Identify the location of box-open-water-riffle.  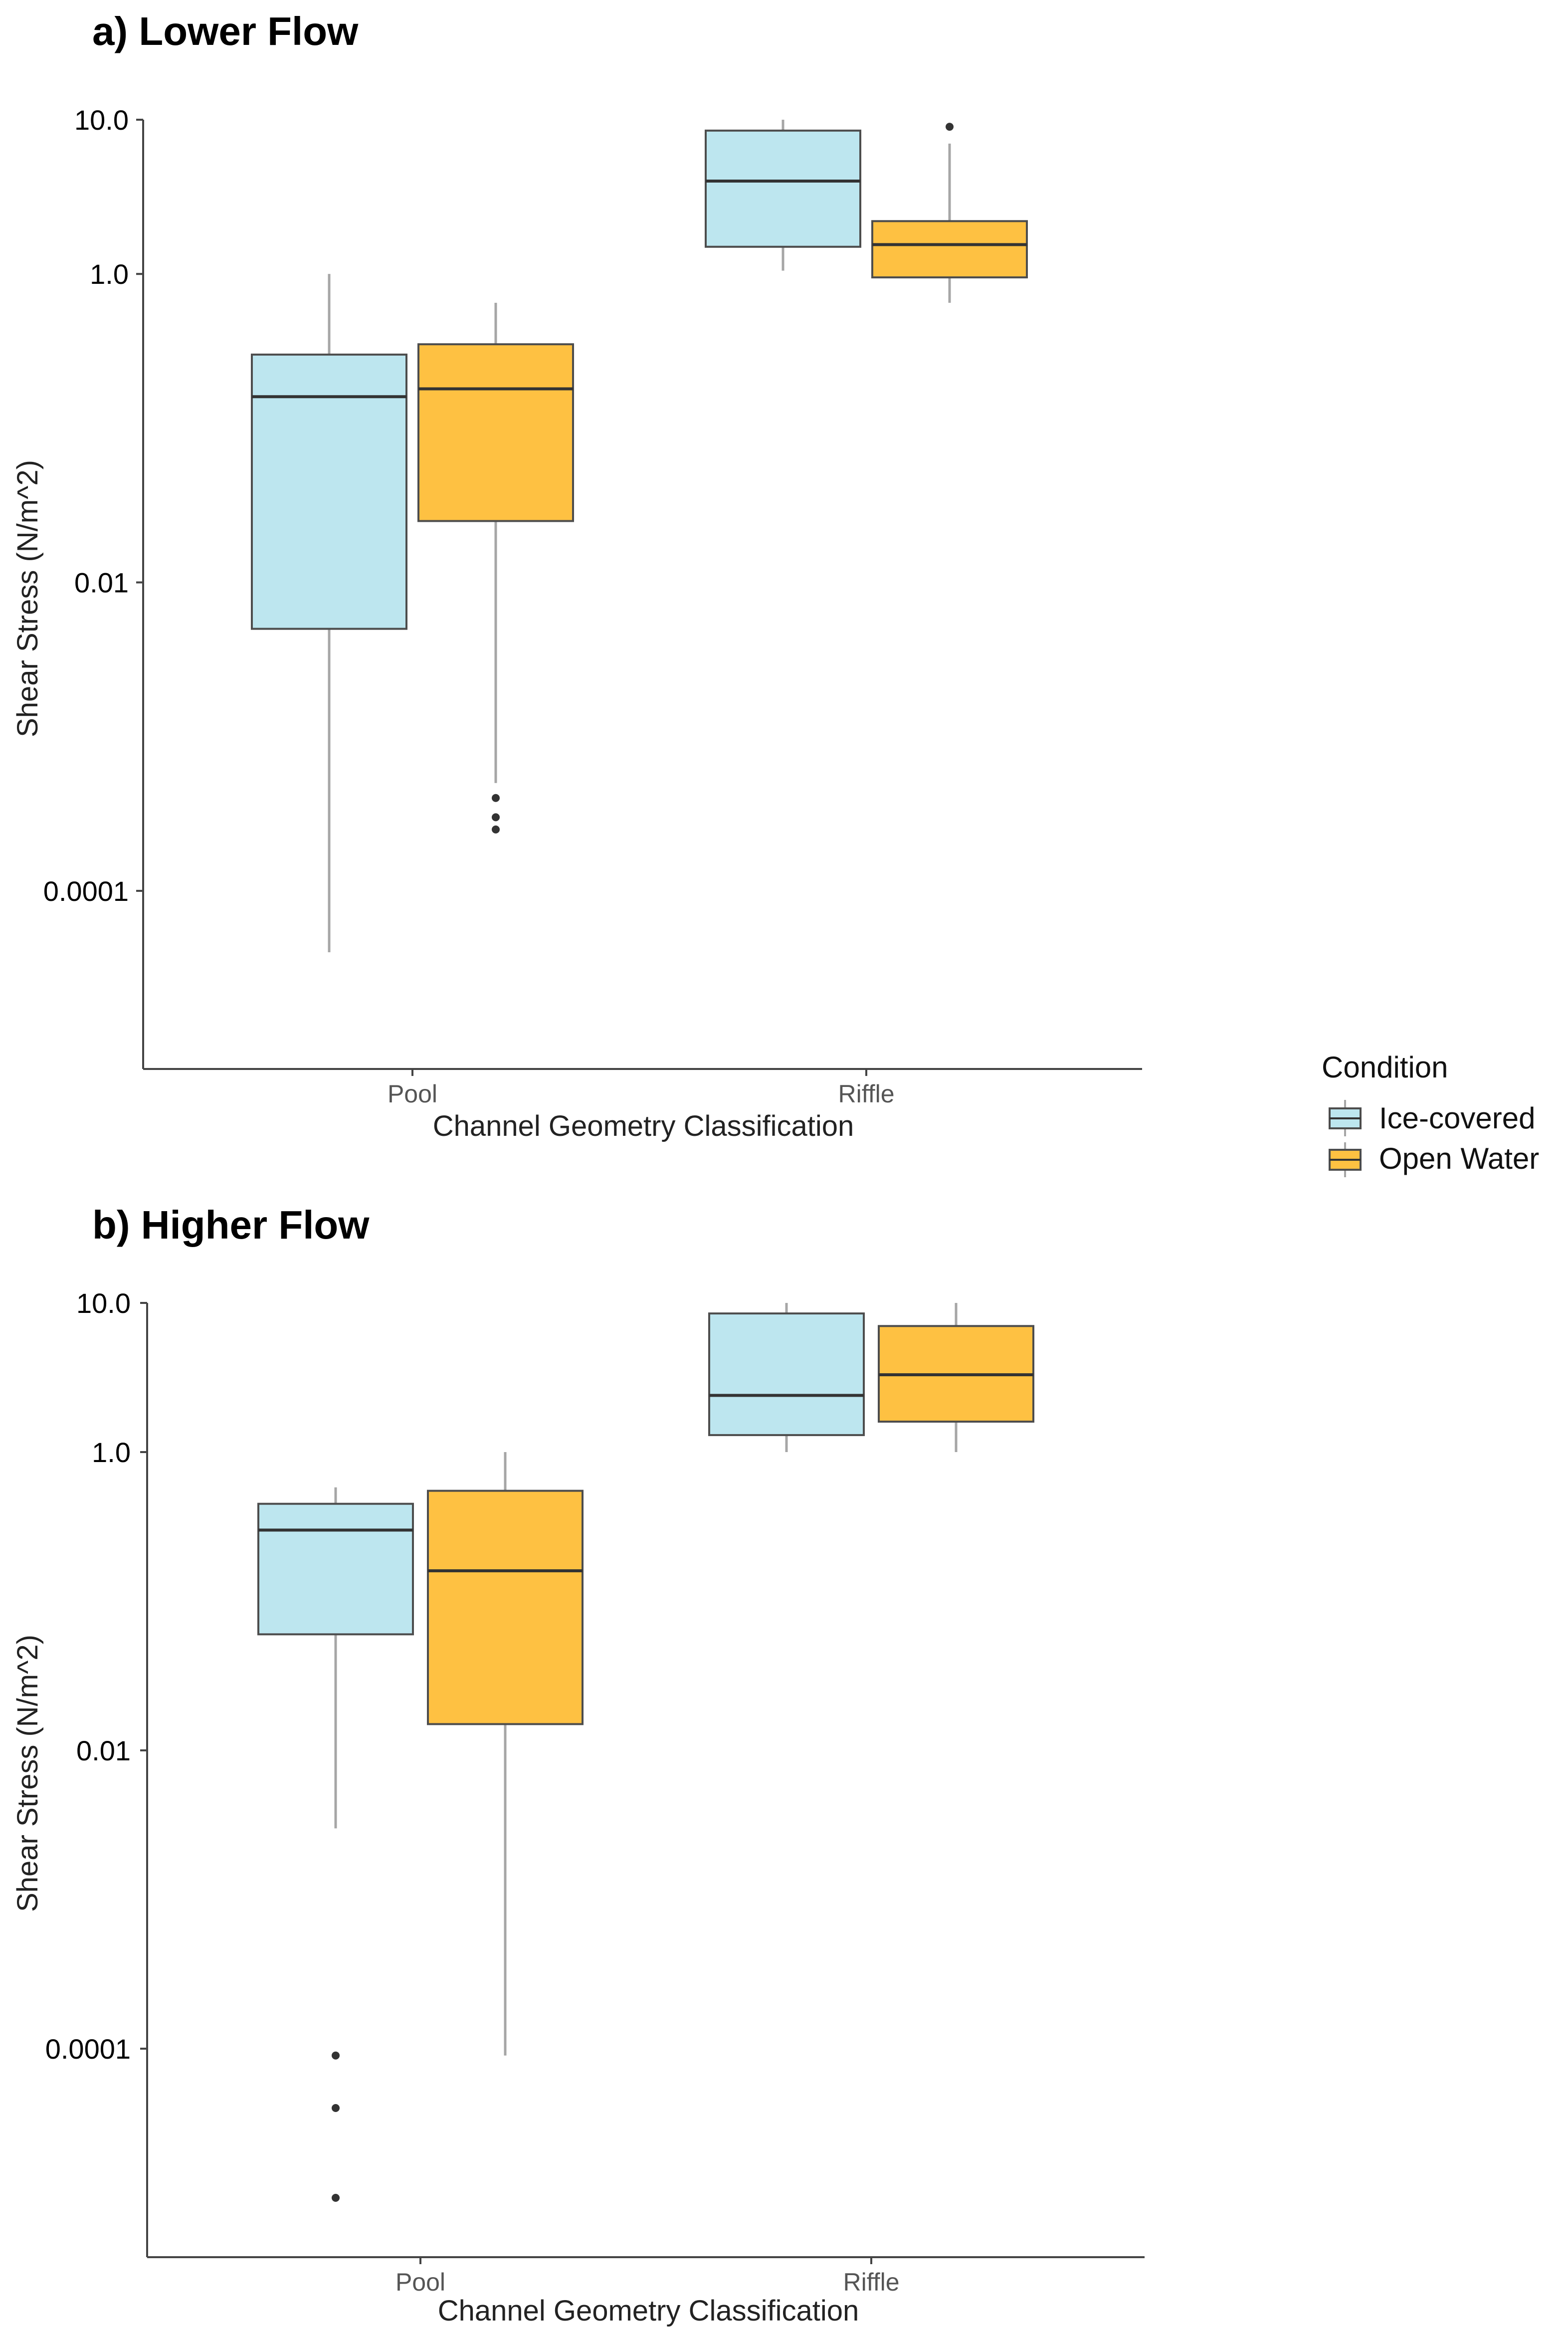
(950, 249).